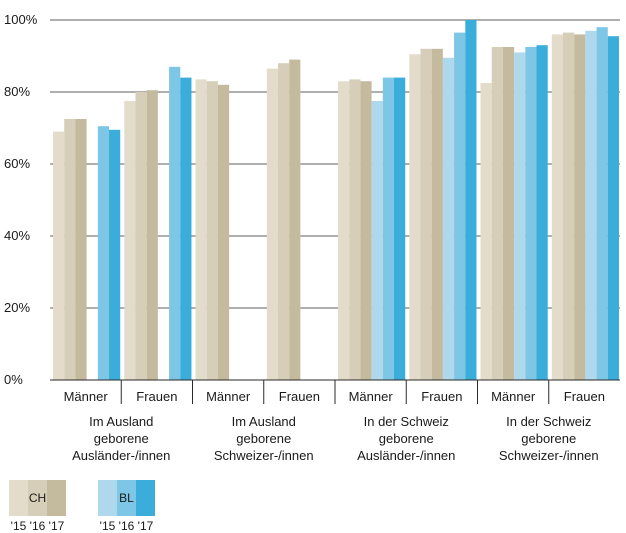  Describe the element at coordinates (17, 91) in the screenshot. I see `y-tick-label: 80%` at that location.